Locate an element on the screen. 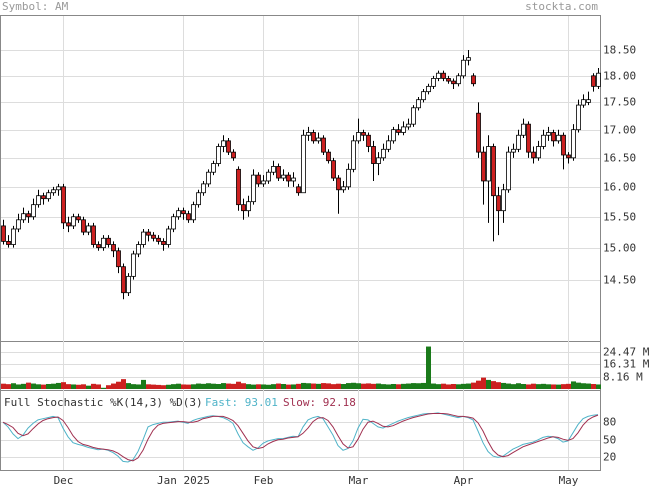 The height and width of the screenshot is (486, 655). indicator-title: Full Stochastic %K(14,3) %D(3) is located at coordinates (103, 402).